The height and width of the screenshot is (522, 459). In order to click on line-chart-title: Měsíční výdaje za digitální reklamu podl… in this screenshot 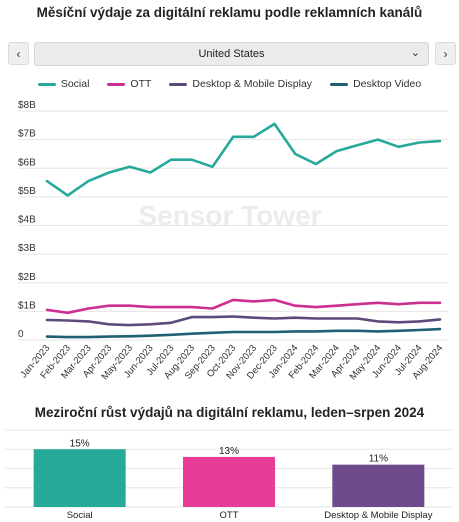, I will do `click(229, 12)`.